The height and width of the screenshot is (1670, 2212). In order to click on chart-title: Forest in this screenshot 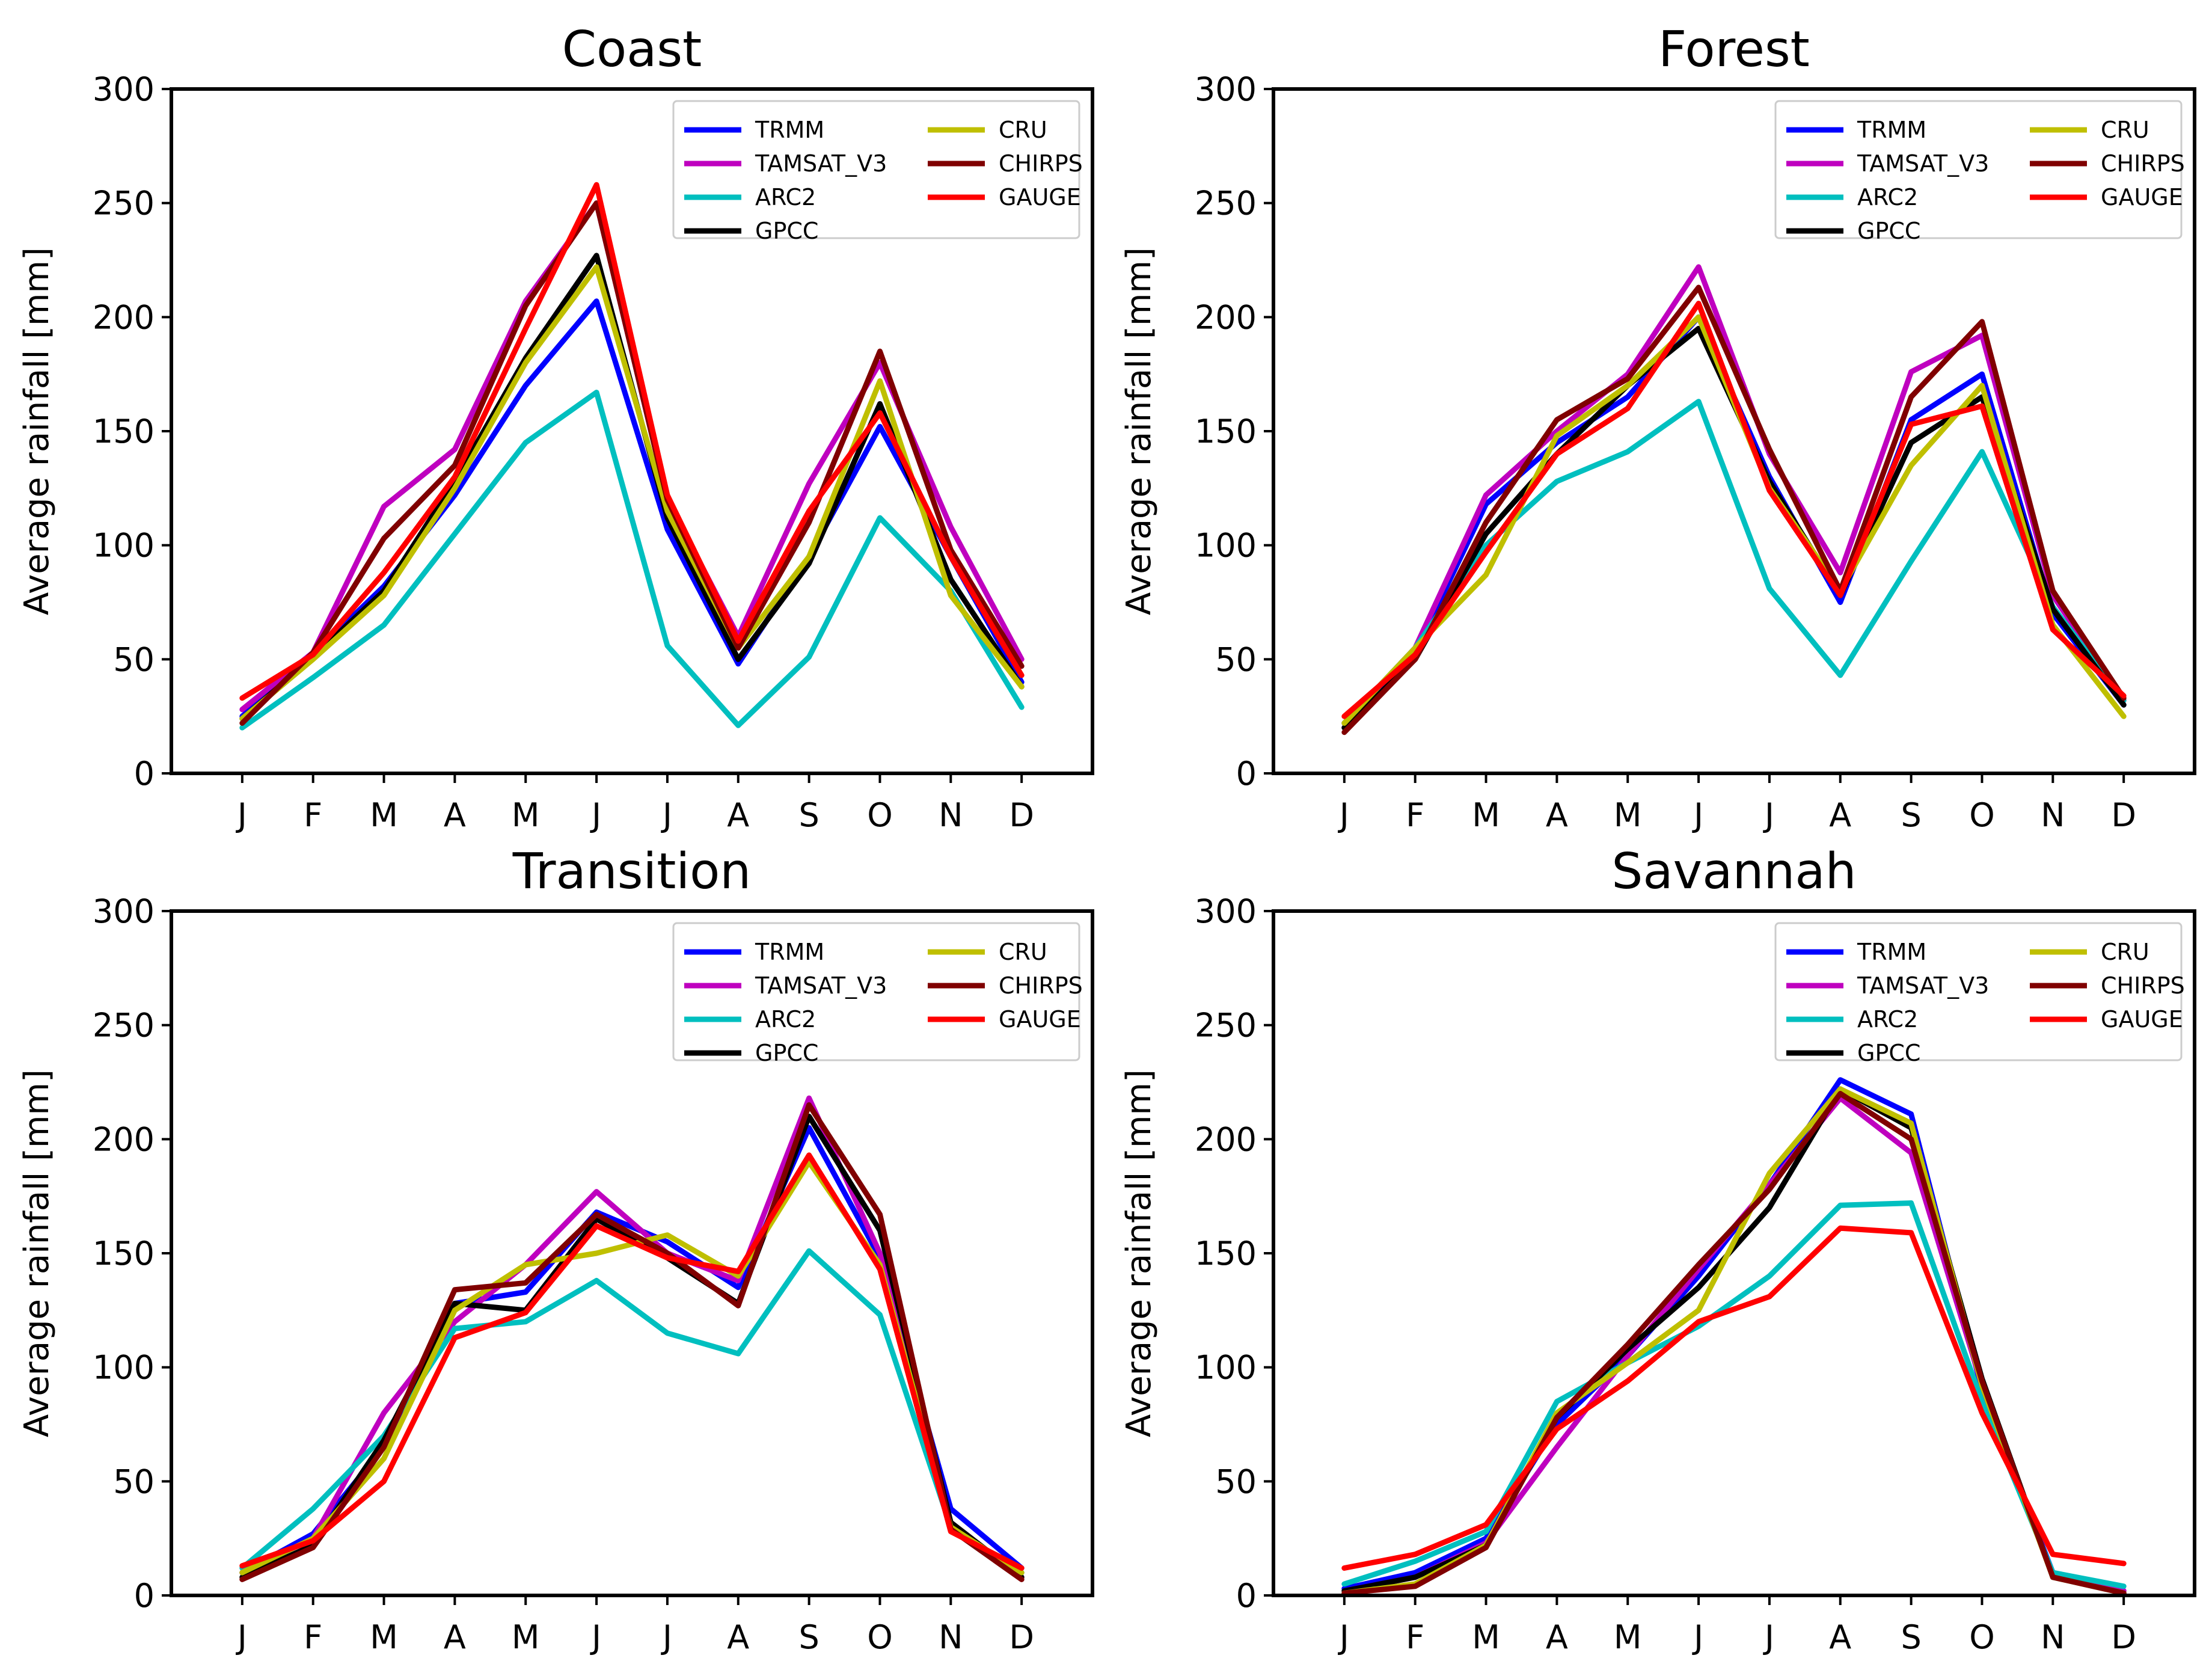, I will do `click(1734, 50)`.